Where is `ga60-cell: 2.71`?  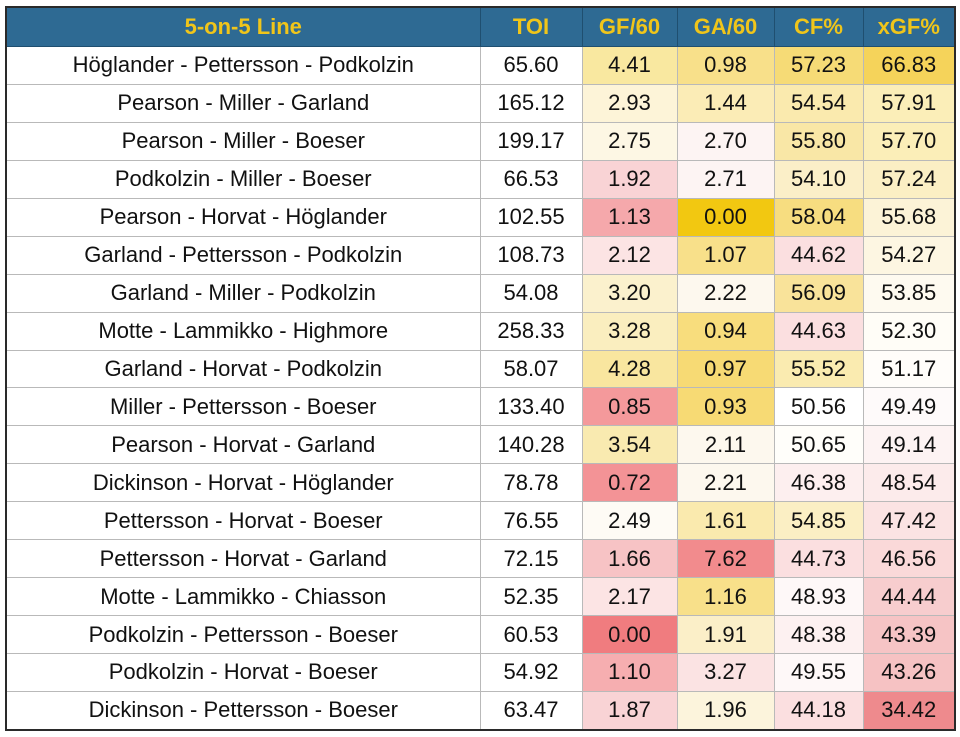
ga60-cell: 2.71 is located at coordinates (725, 179).